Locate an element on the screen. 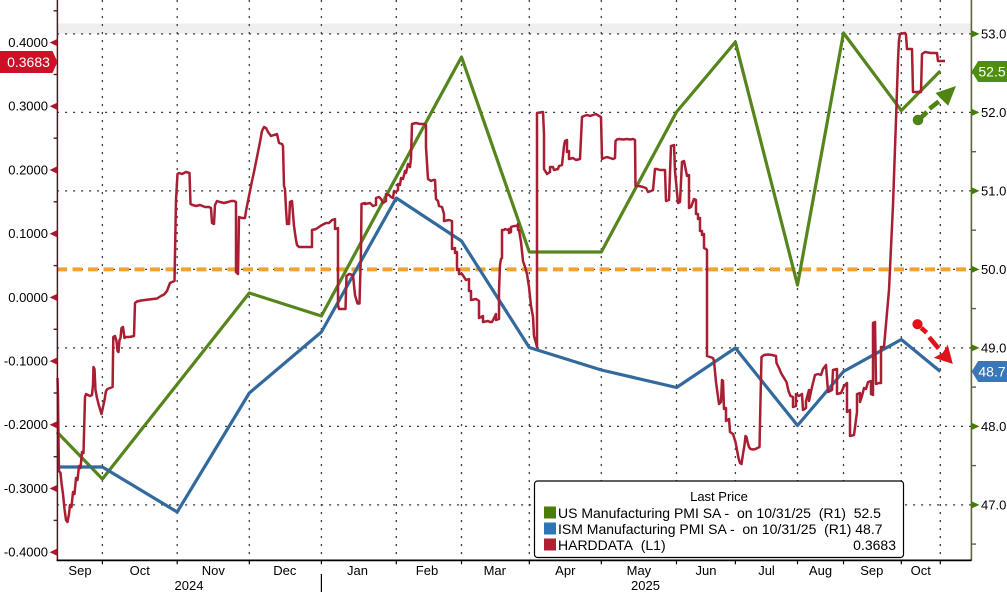  svg-text: 0.2000 is located at coordinates (28, 169).